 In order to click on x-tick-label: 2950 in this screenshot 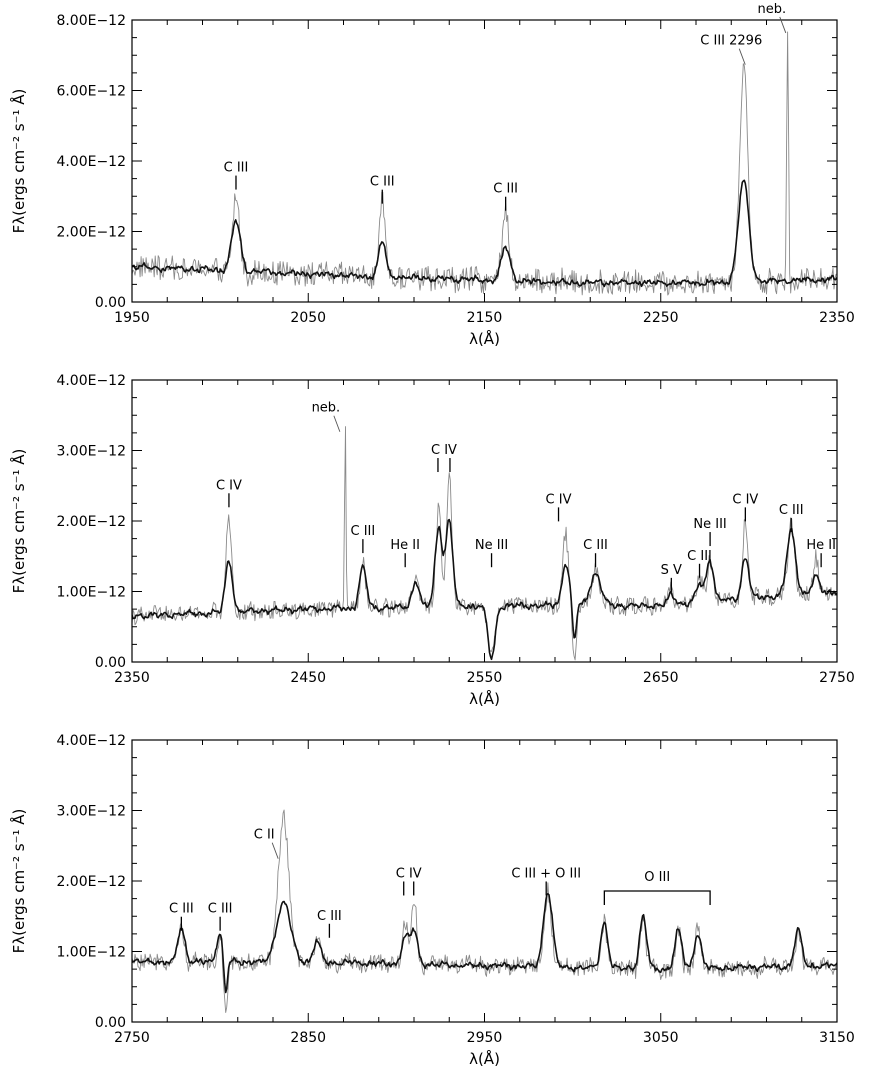, I will do `click(485, 1038)`.